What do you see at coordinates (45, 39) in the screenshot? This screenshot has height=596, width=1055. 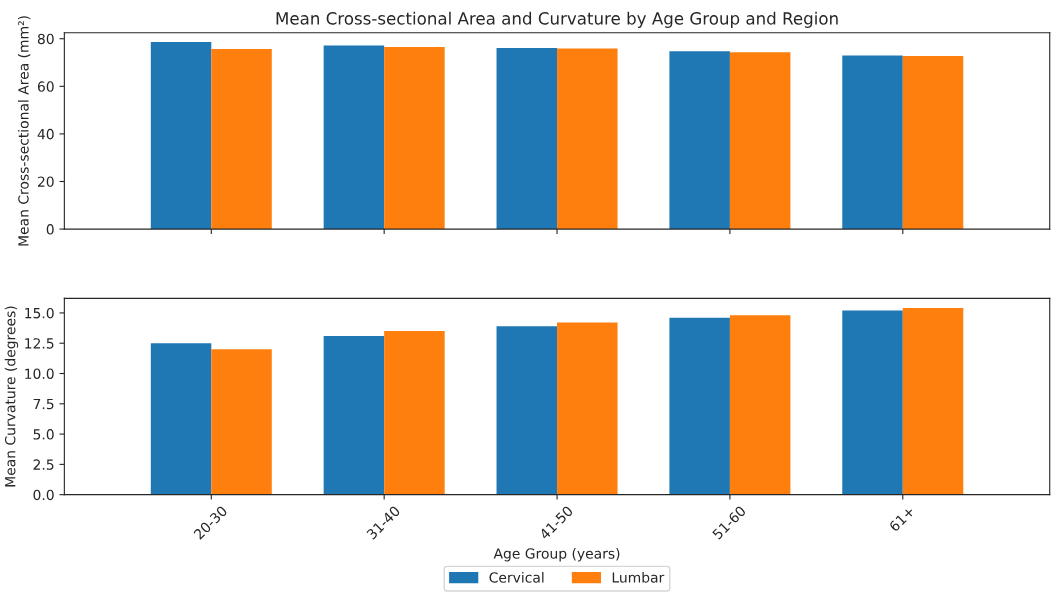 I see `y-tick-label: 80` at bounding box center [45, 39].